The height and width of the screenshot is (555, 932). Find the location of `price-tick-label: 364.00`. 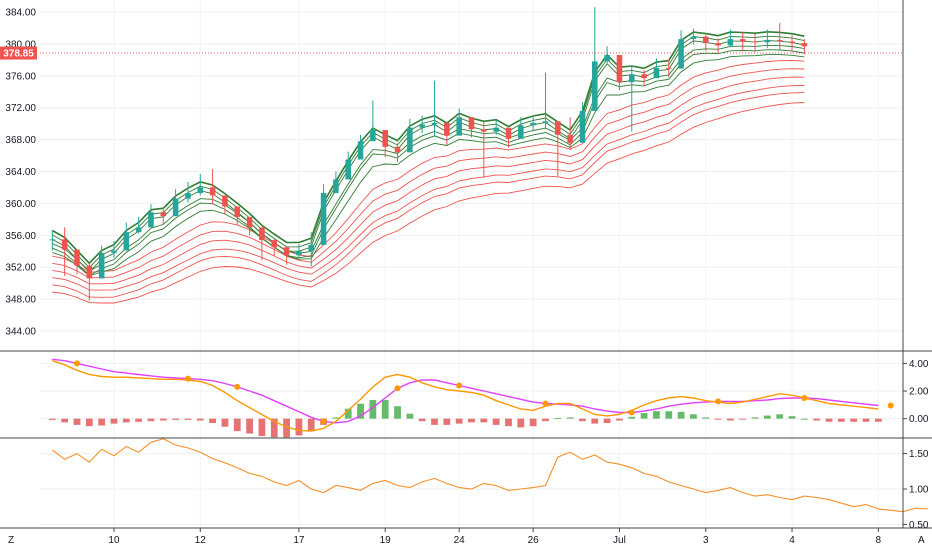

price-tick-label: 364.00 is located at coordinates (20, 172).